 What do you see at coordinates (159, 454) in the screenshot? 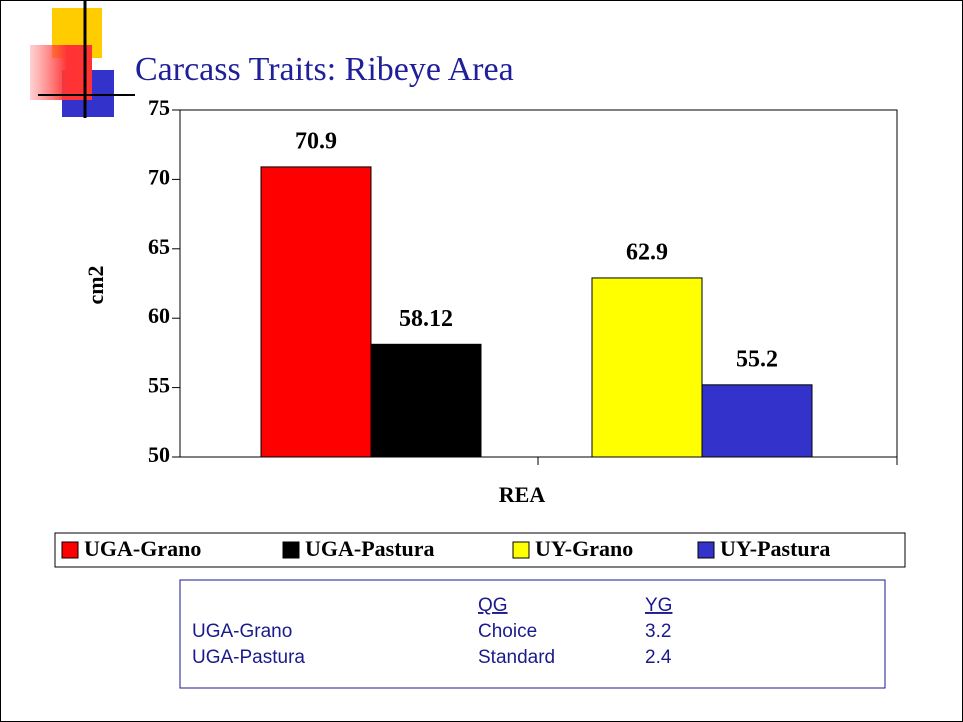
I see `y-tick-label: 50` at bounding box center [159, 454].